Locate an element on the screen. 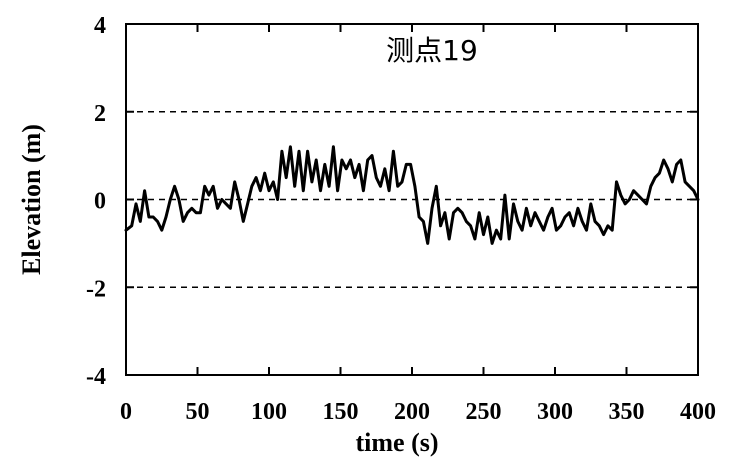  x-tick-label: 0 is located at coordinates (126, 412).